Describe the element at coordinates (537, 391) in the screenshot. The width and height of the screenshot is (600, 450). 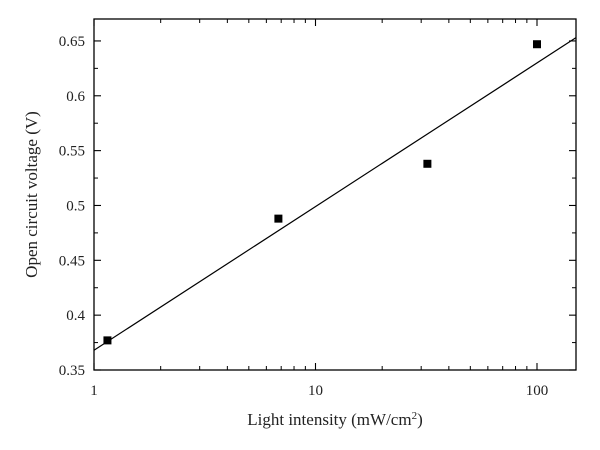
I see `x-tick-label: 100` at that location.